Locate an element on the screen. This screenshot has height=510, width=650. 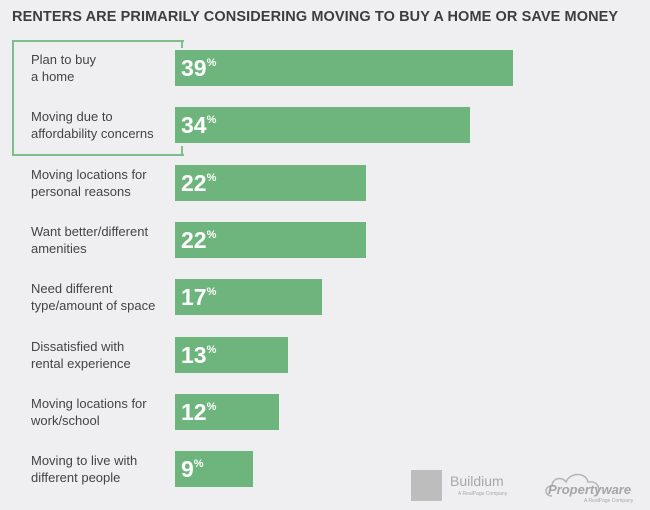
data-label: 12% is located at coordinates (199, 411).